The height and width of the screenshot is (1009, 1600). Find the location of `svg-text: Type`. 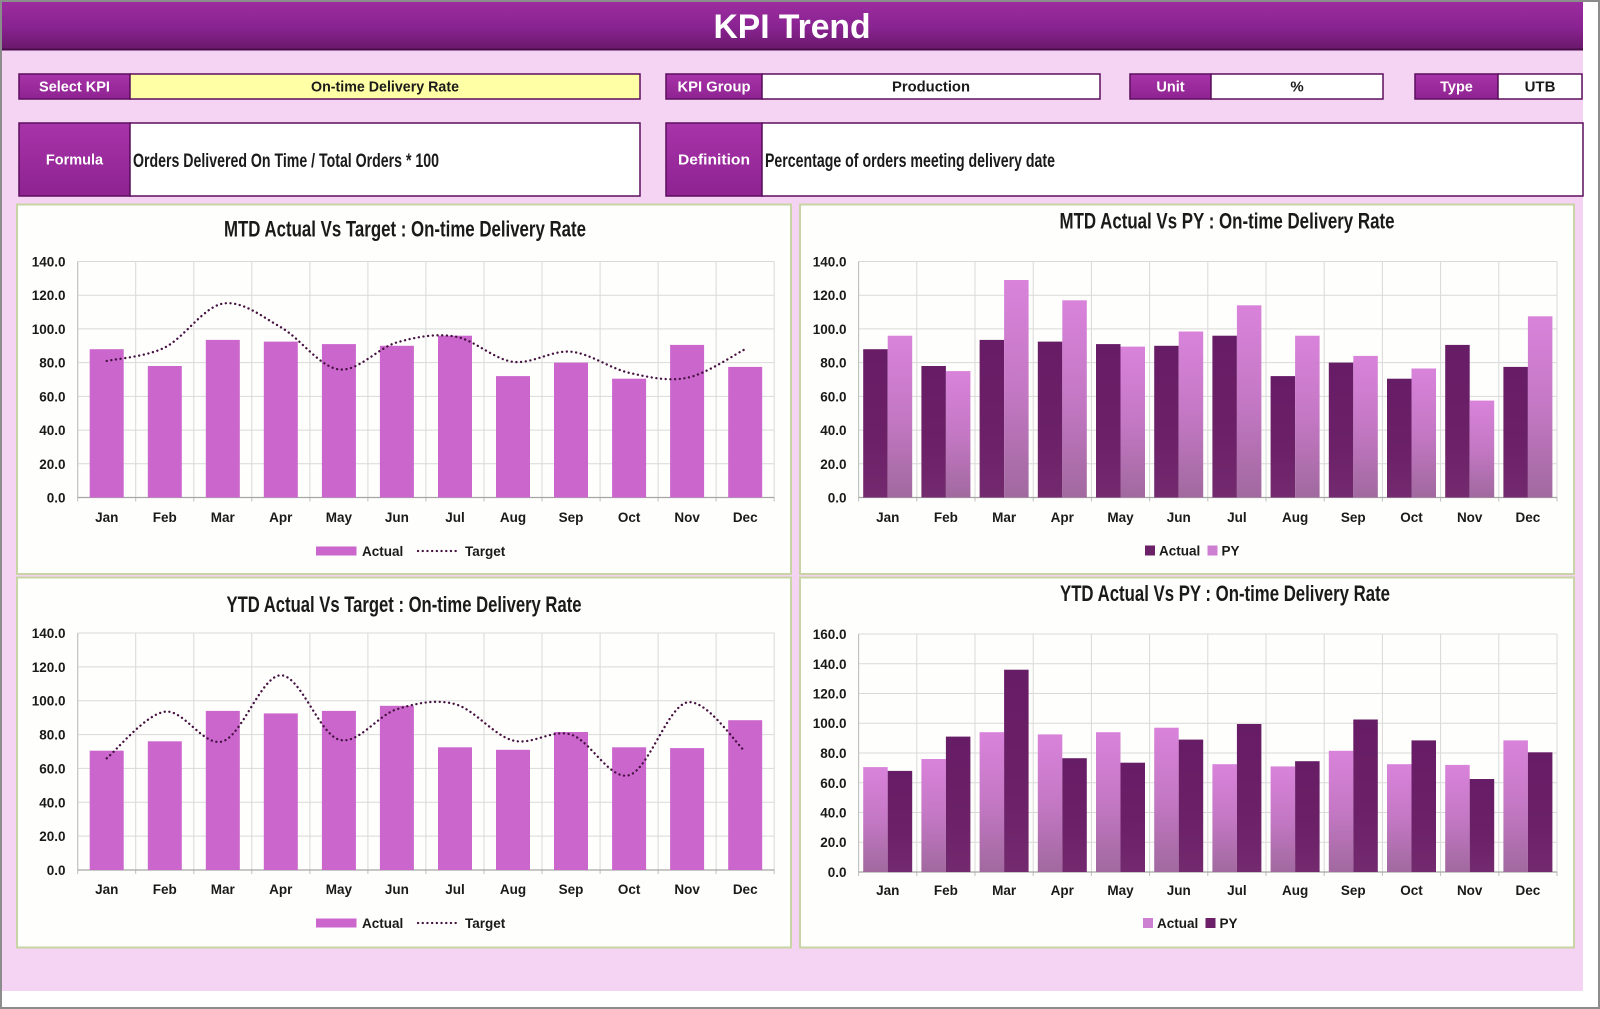

svg-text: Type is located at coordinates (1456, 88).